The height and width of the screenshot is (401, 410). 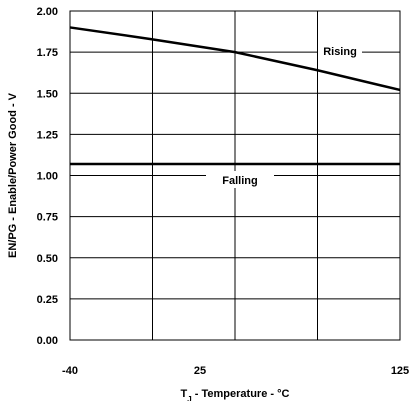 What do you see at coordinates (47, 94) in the screenshot?
I see `y-tick-label: 1.50` at bounding box center [47, 94].